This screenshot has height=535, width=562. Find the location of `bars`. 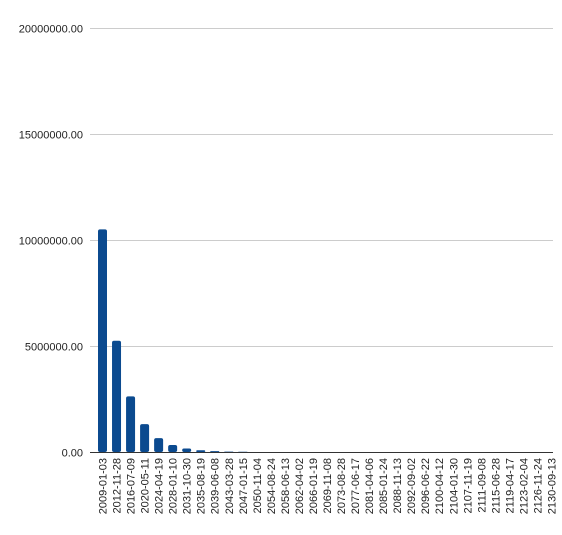

bars is located at coordinates (173, 340).